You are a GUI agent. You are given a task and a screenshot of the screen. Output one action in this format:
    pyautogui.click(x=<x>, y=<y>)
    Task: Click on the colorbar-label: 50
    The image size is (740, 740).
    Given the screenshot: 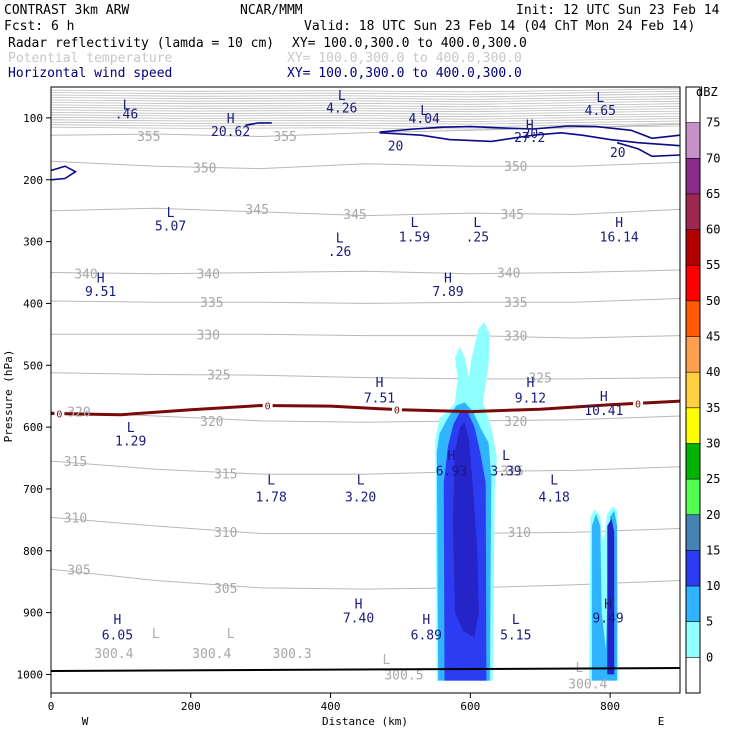 What is the action you would take?
    pyautogui.click(x=713, y=301)
    